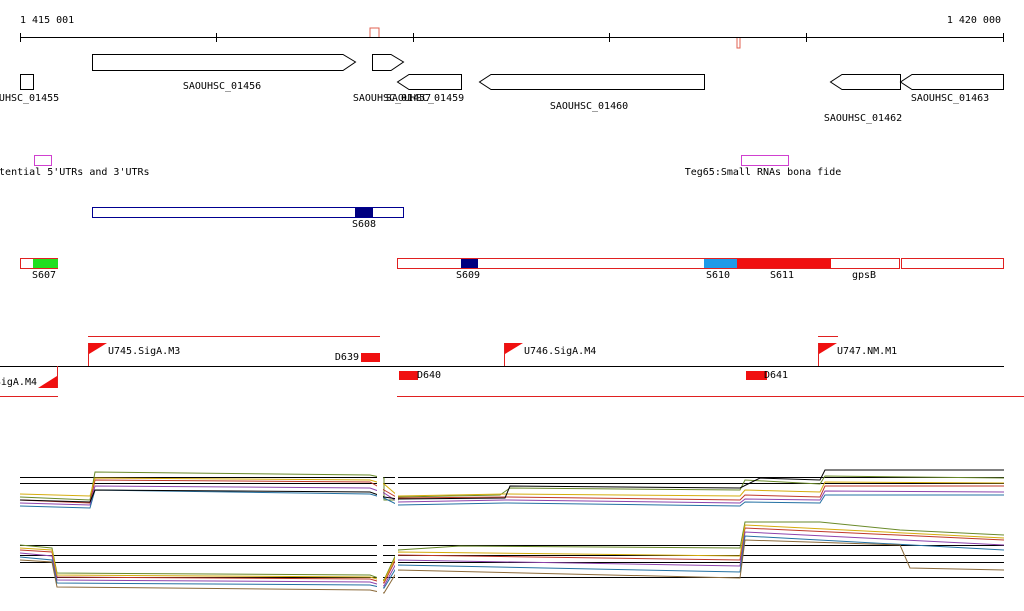 The width and height of the screenshot is (1024, 611). I want to click on gene-label: SAOUHSC_01460, so click(589, 106).